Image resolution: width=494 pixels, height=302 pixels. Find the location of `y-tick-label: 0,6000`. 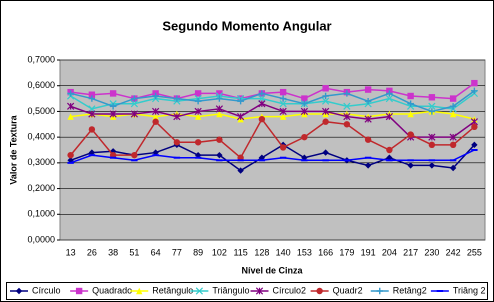

y-tick-label: 0,6000 is located at coordinates (41, 85).